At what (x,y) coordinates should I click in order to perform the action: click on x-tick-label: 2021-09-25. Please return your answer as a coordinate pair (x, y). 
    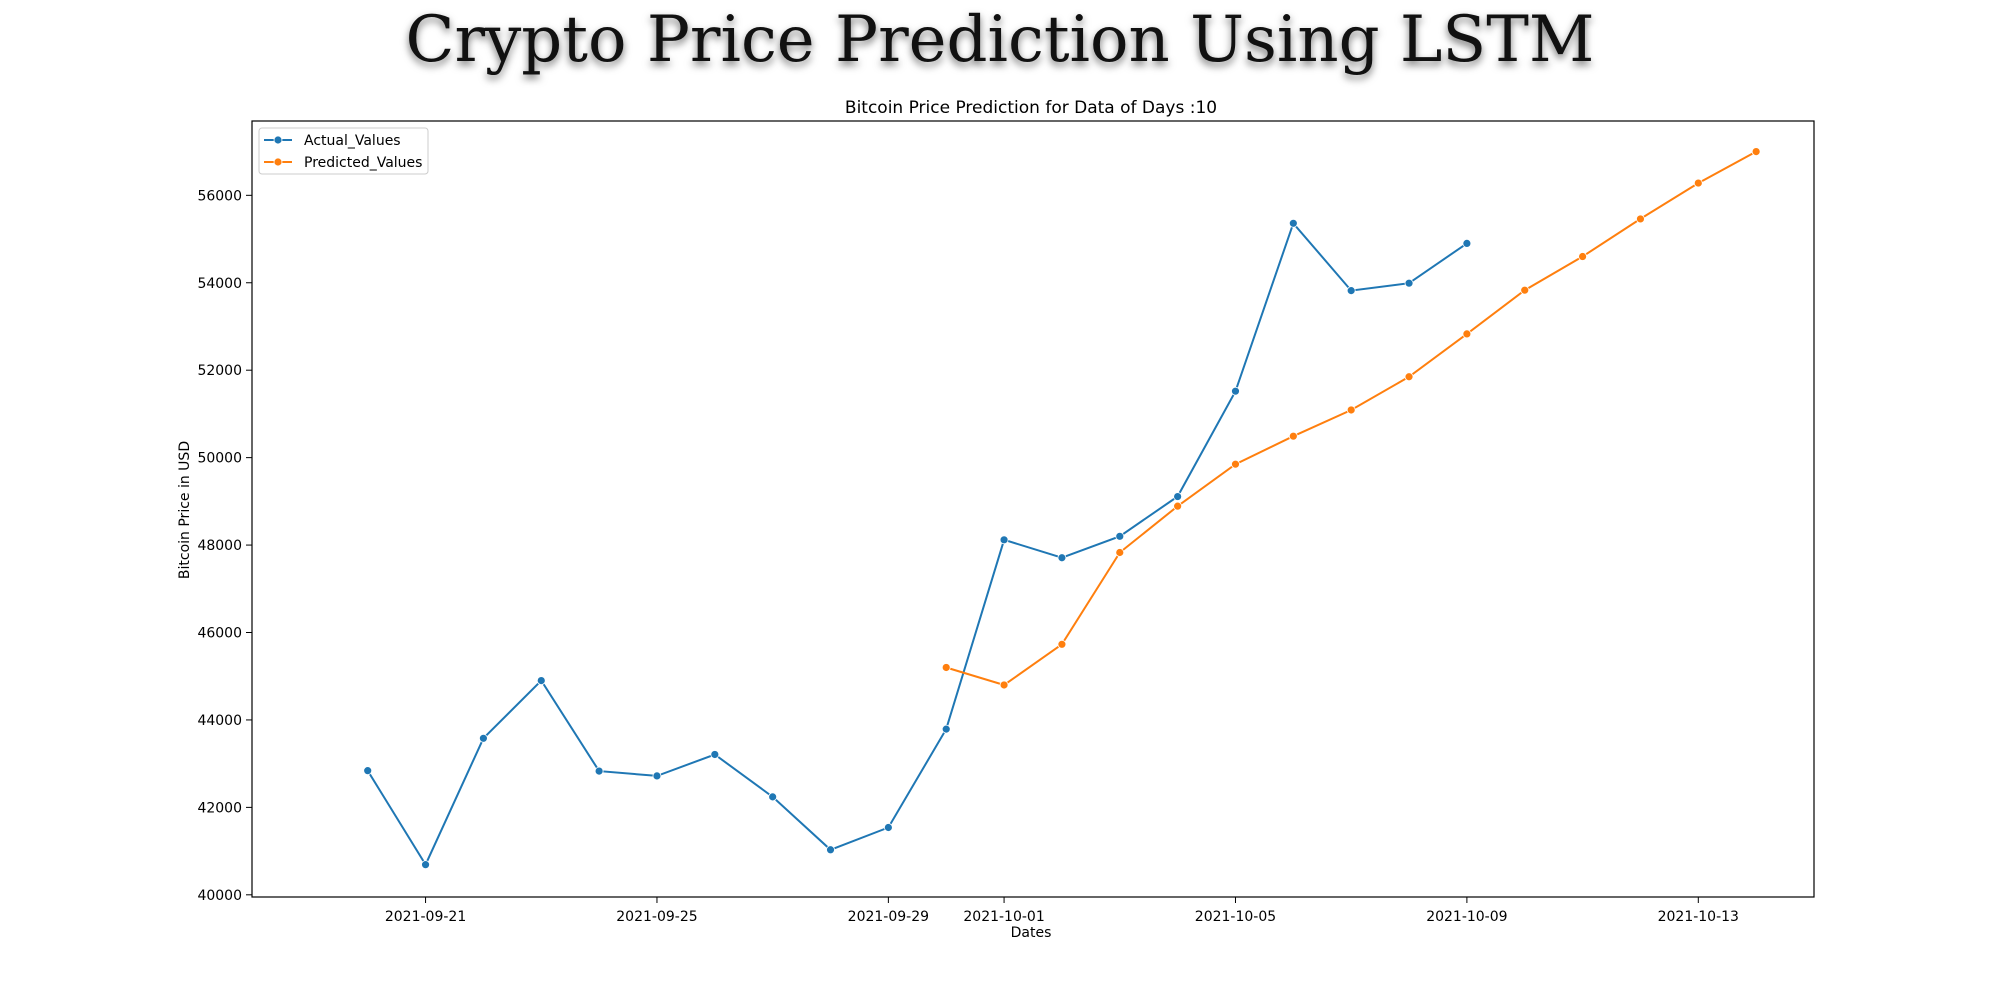
    Looking at the image, I should click on (656, 917).